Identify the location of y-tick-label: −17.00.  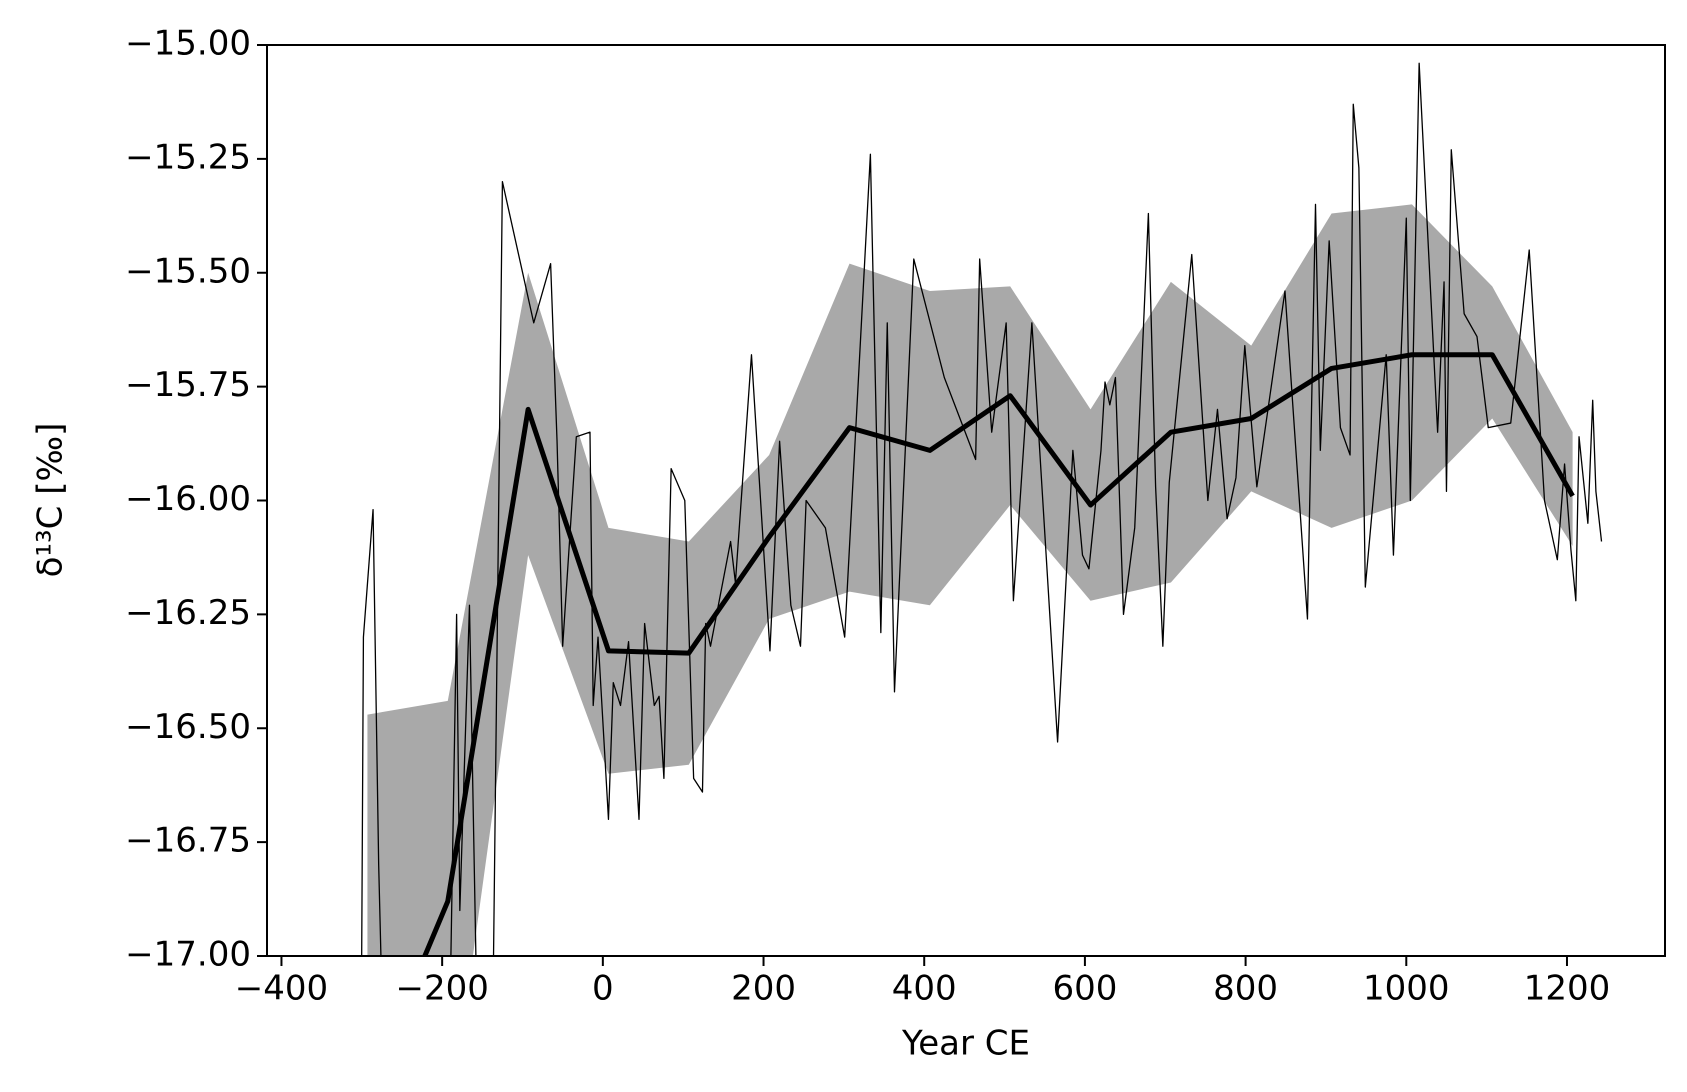
(188, 955).